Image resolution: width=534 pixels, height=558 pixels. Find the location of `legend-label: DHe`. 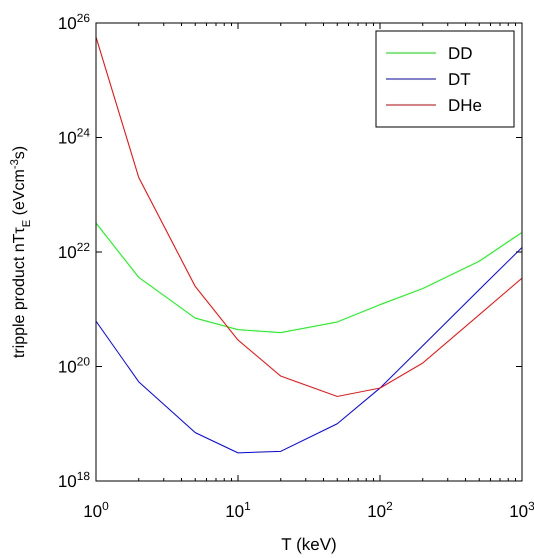

legend-label: DHe is located at coordinates (465, 105).